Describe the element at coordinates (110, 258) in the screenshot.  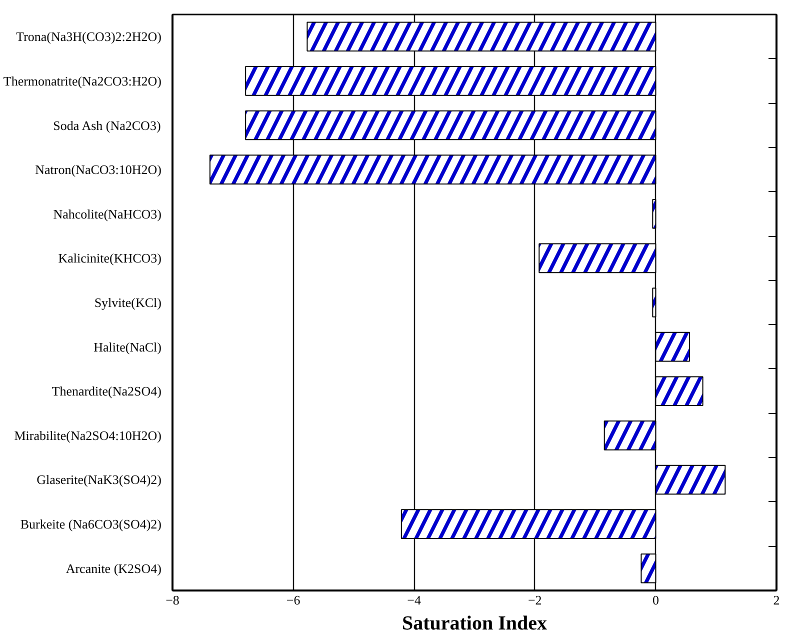
I see `y-tick-label: Kalicinite(KHCO3)` at that location.